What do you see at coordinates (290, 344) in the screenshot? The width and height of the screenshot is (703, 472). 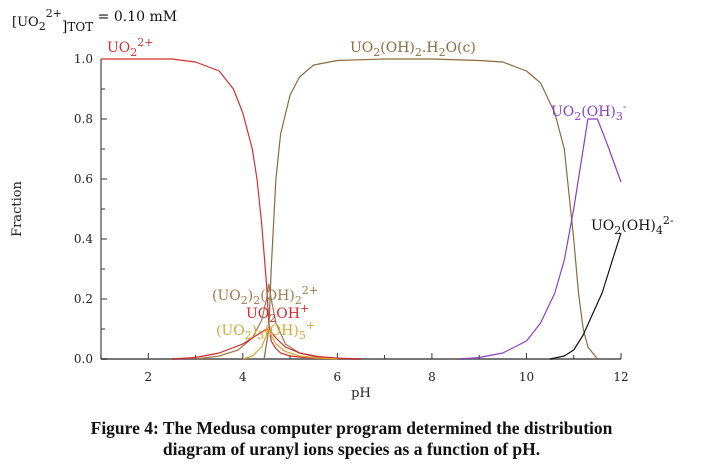 I see `series-line--uo2-3-oh-5-` at bounding box center [290, 344].